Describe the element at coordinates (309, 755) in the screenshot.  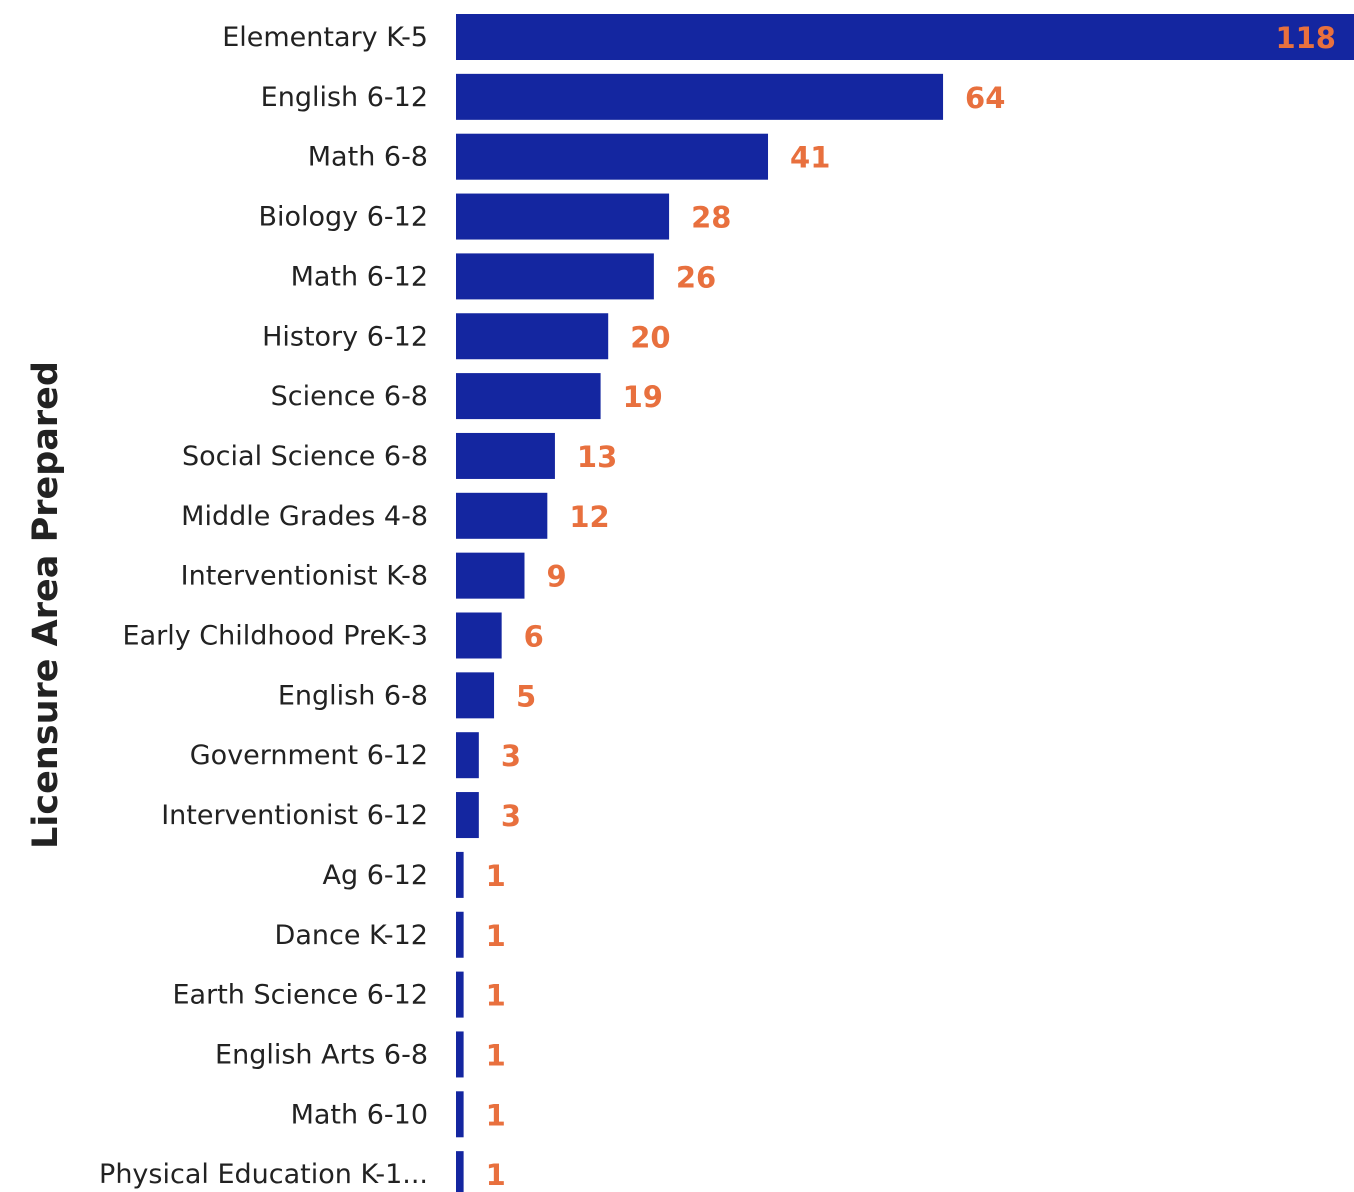
I see `category-label: Government 6-12` at that location.